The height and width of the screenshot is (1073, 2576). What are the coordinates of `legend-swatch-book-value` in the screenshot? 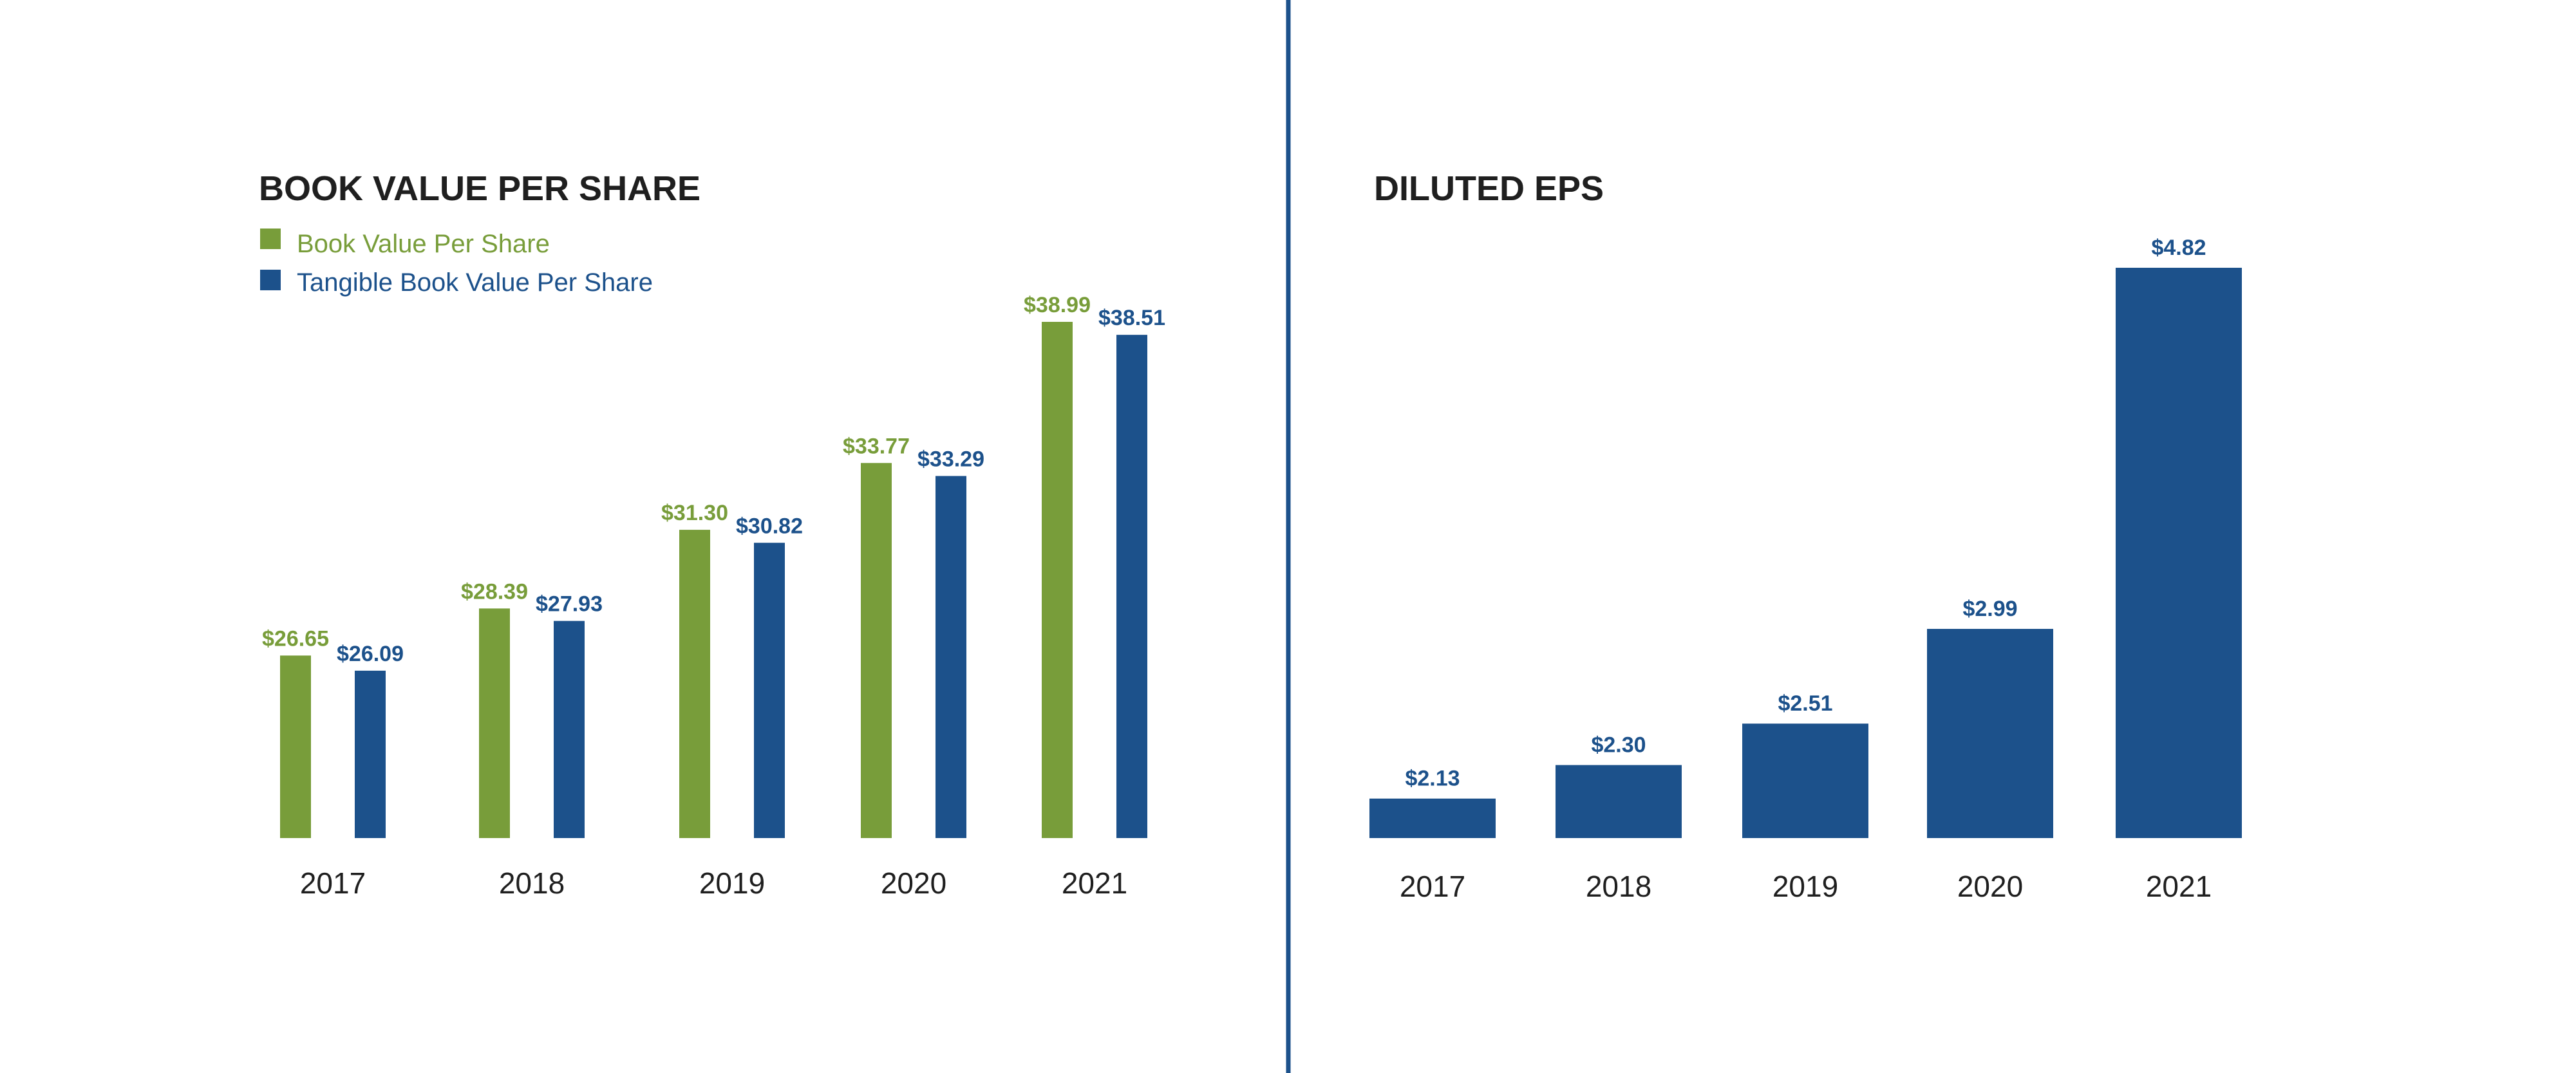 It's located at (270, 239).